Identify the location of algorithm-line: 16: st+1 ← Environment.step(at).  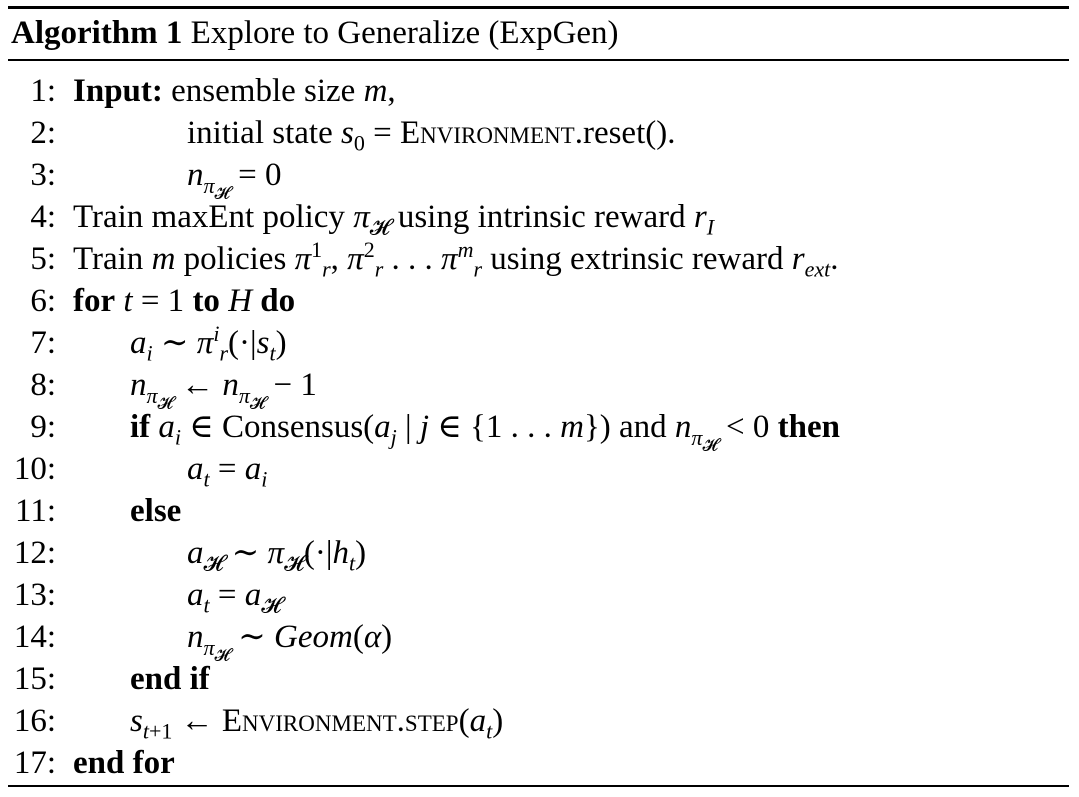
(539, 721).